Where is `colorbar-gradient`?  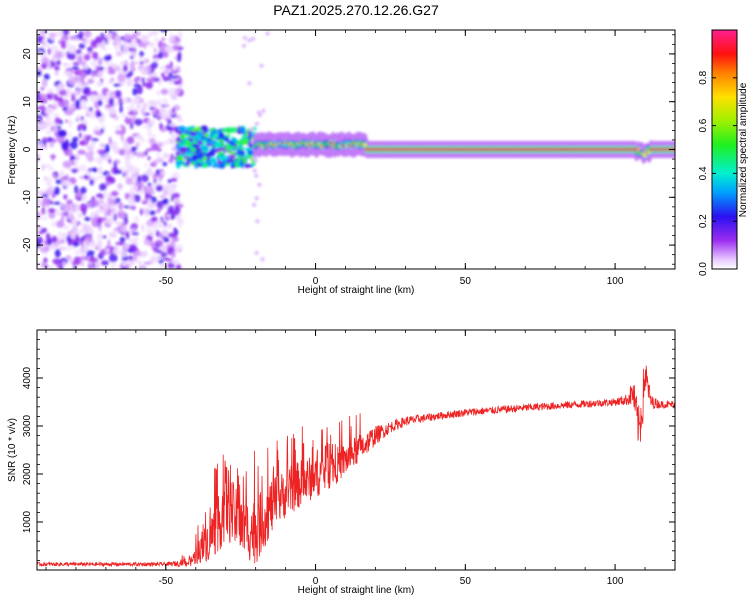 colorbar-gradient is located at coordinates (724, 149).